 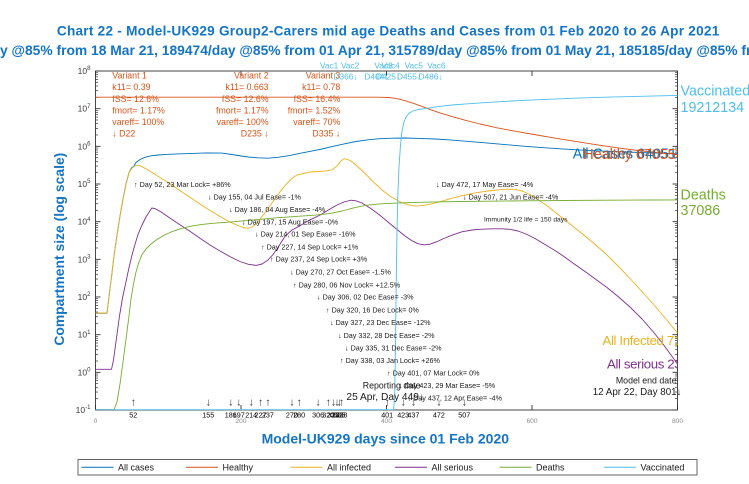 What do you see at coordinates (531, 421) in the screenshot?
I see `svg-text: 600` at bounding box center [531, 421].